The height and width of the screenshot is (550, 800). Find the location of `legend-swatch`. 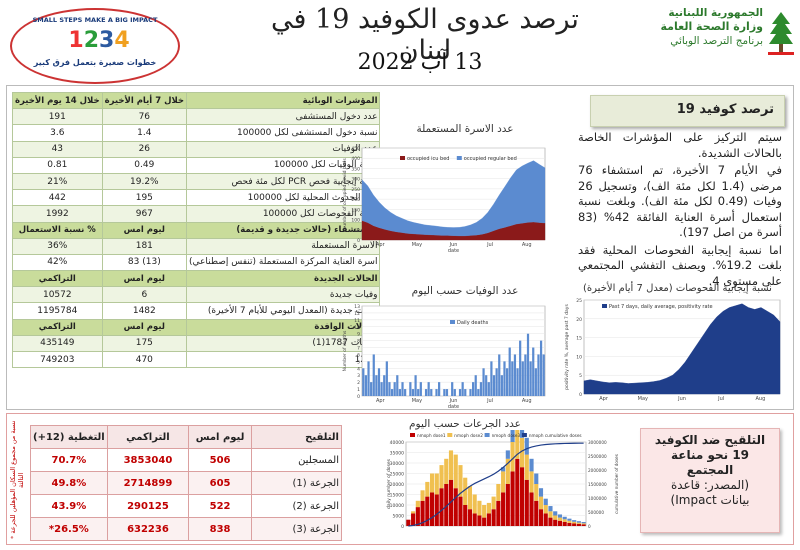

legend-swatch is located at coordinates (604, 306).